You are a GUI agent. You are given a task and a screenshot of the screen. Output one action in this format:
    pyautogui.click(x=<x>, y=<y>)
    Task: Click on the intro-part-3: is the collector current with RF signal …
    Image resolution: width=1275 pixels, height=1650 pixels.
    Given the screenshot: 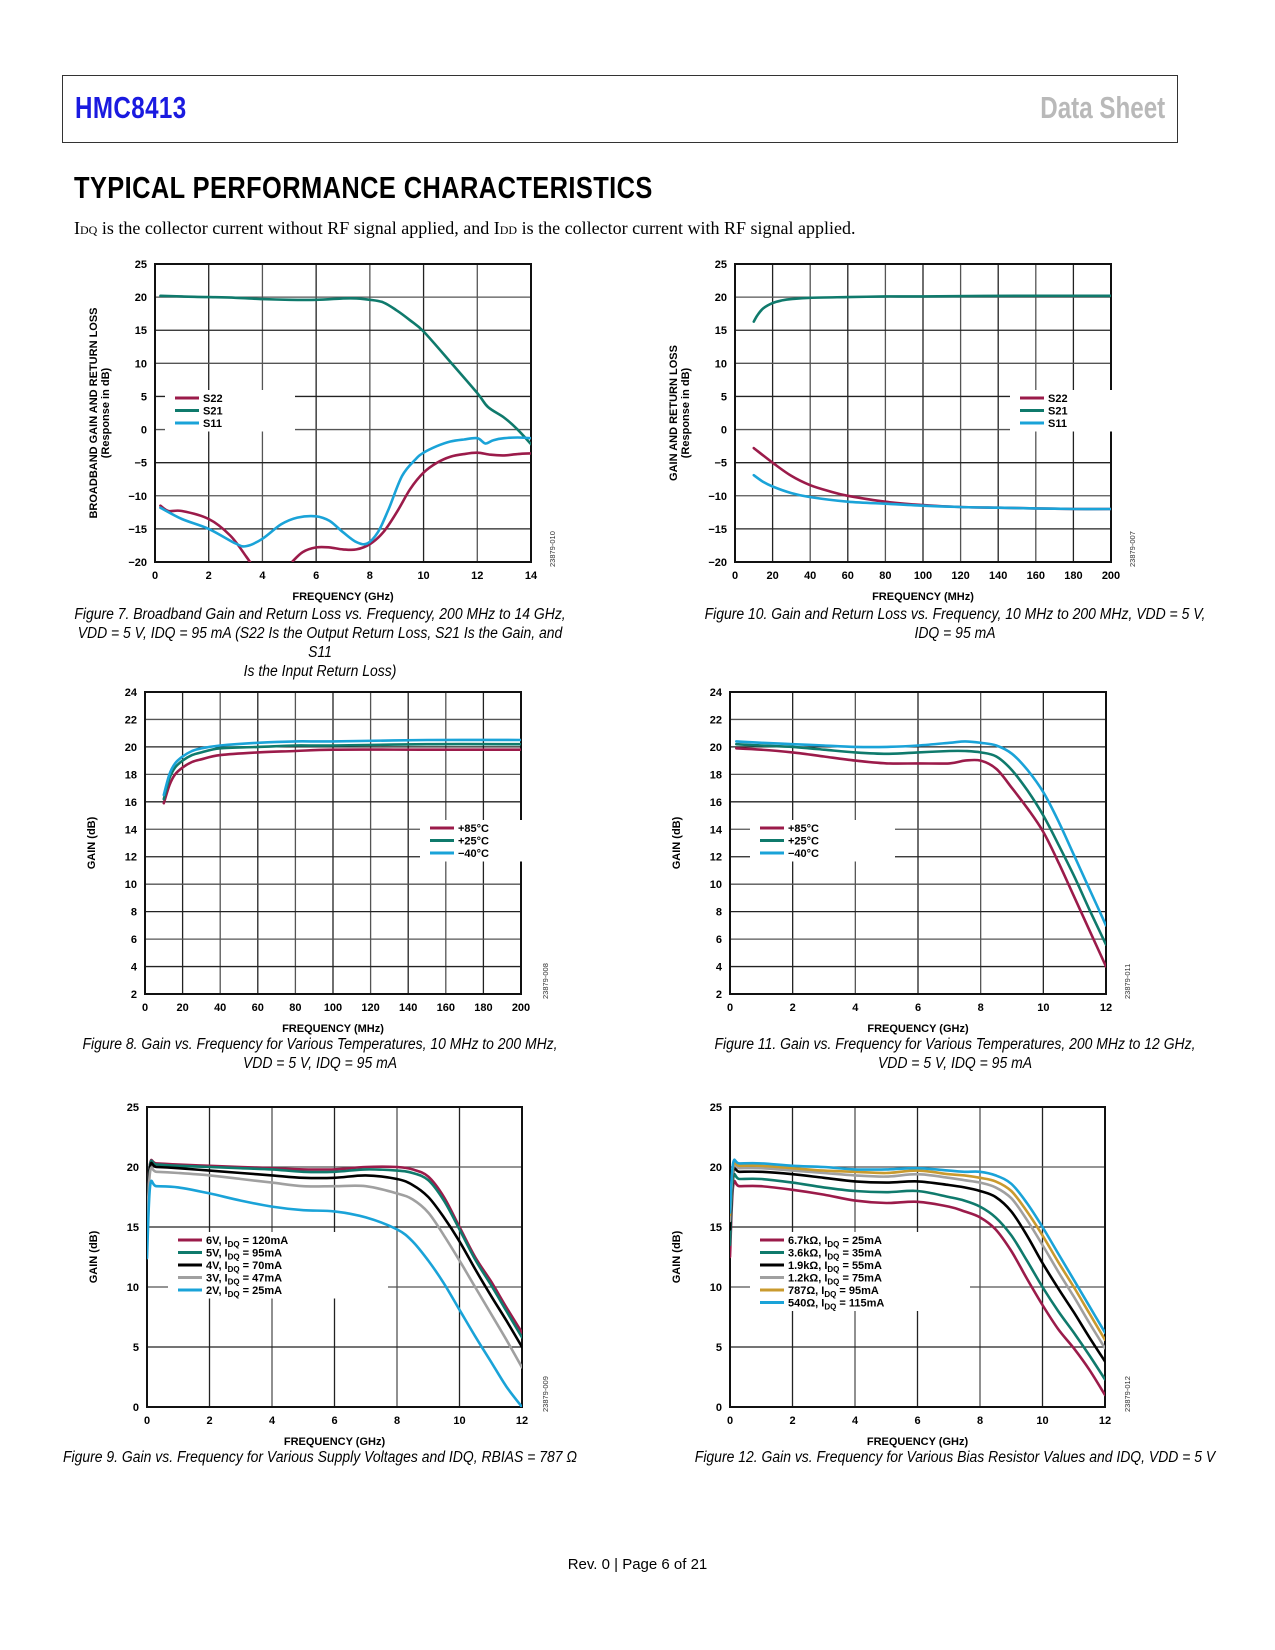 What is the action you would take?
    pyautogui.click(x=686, y=228)
    